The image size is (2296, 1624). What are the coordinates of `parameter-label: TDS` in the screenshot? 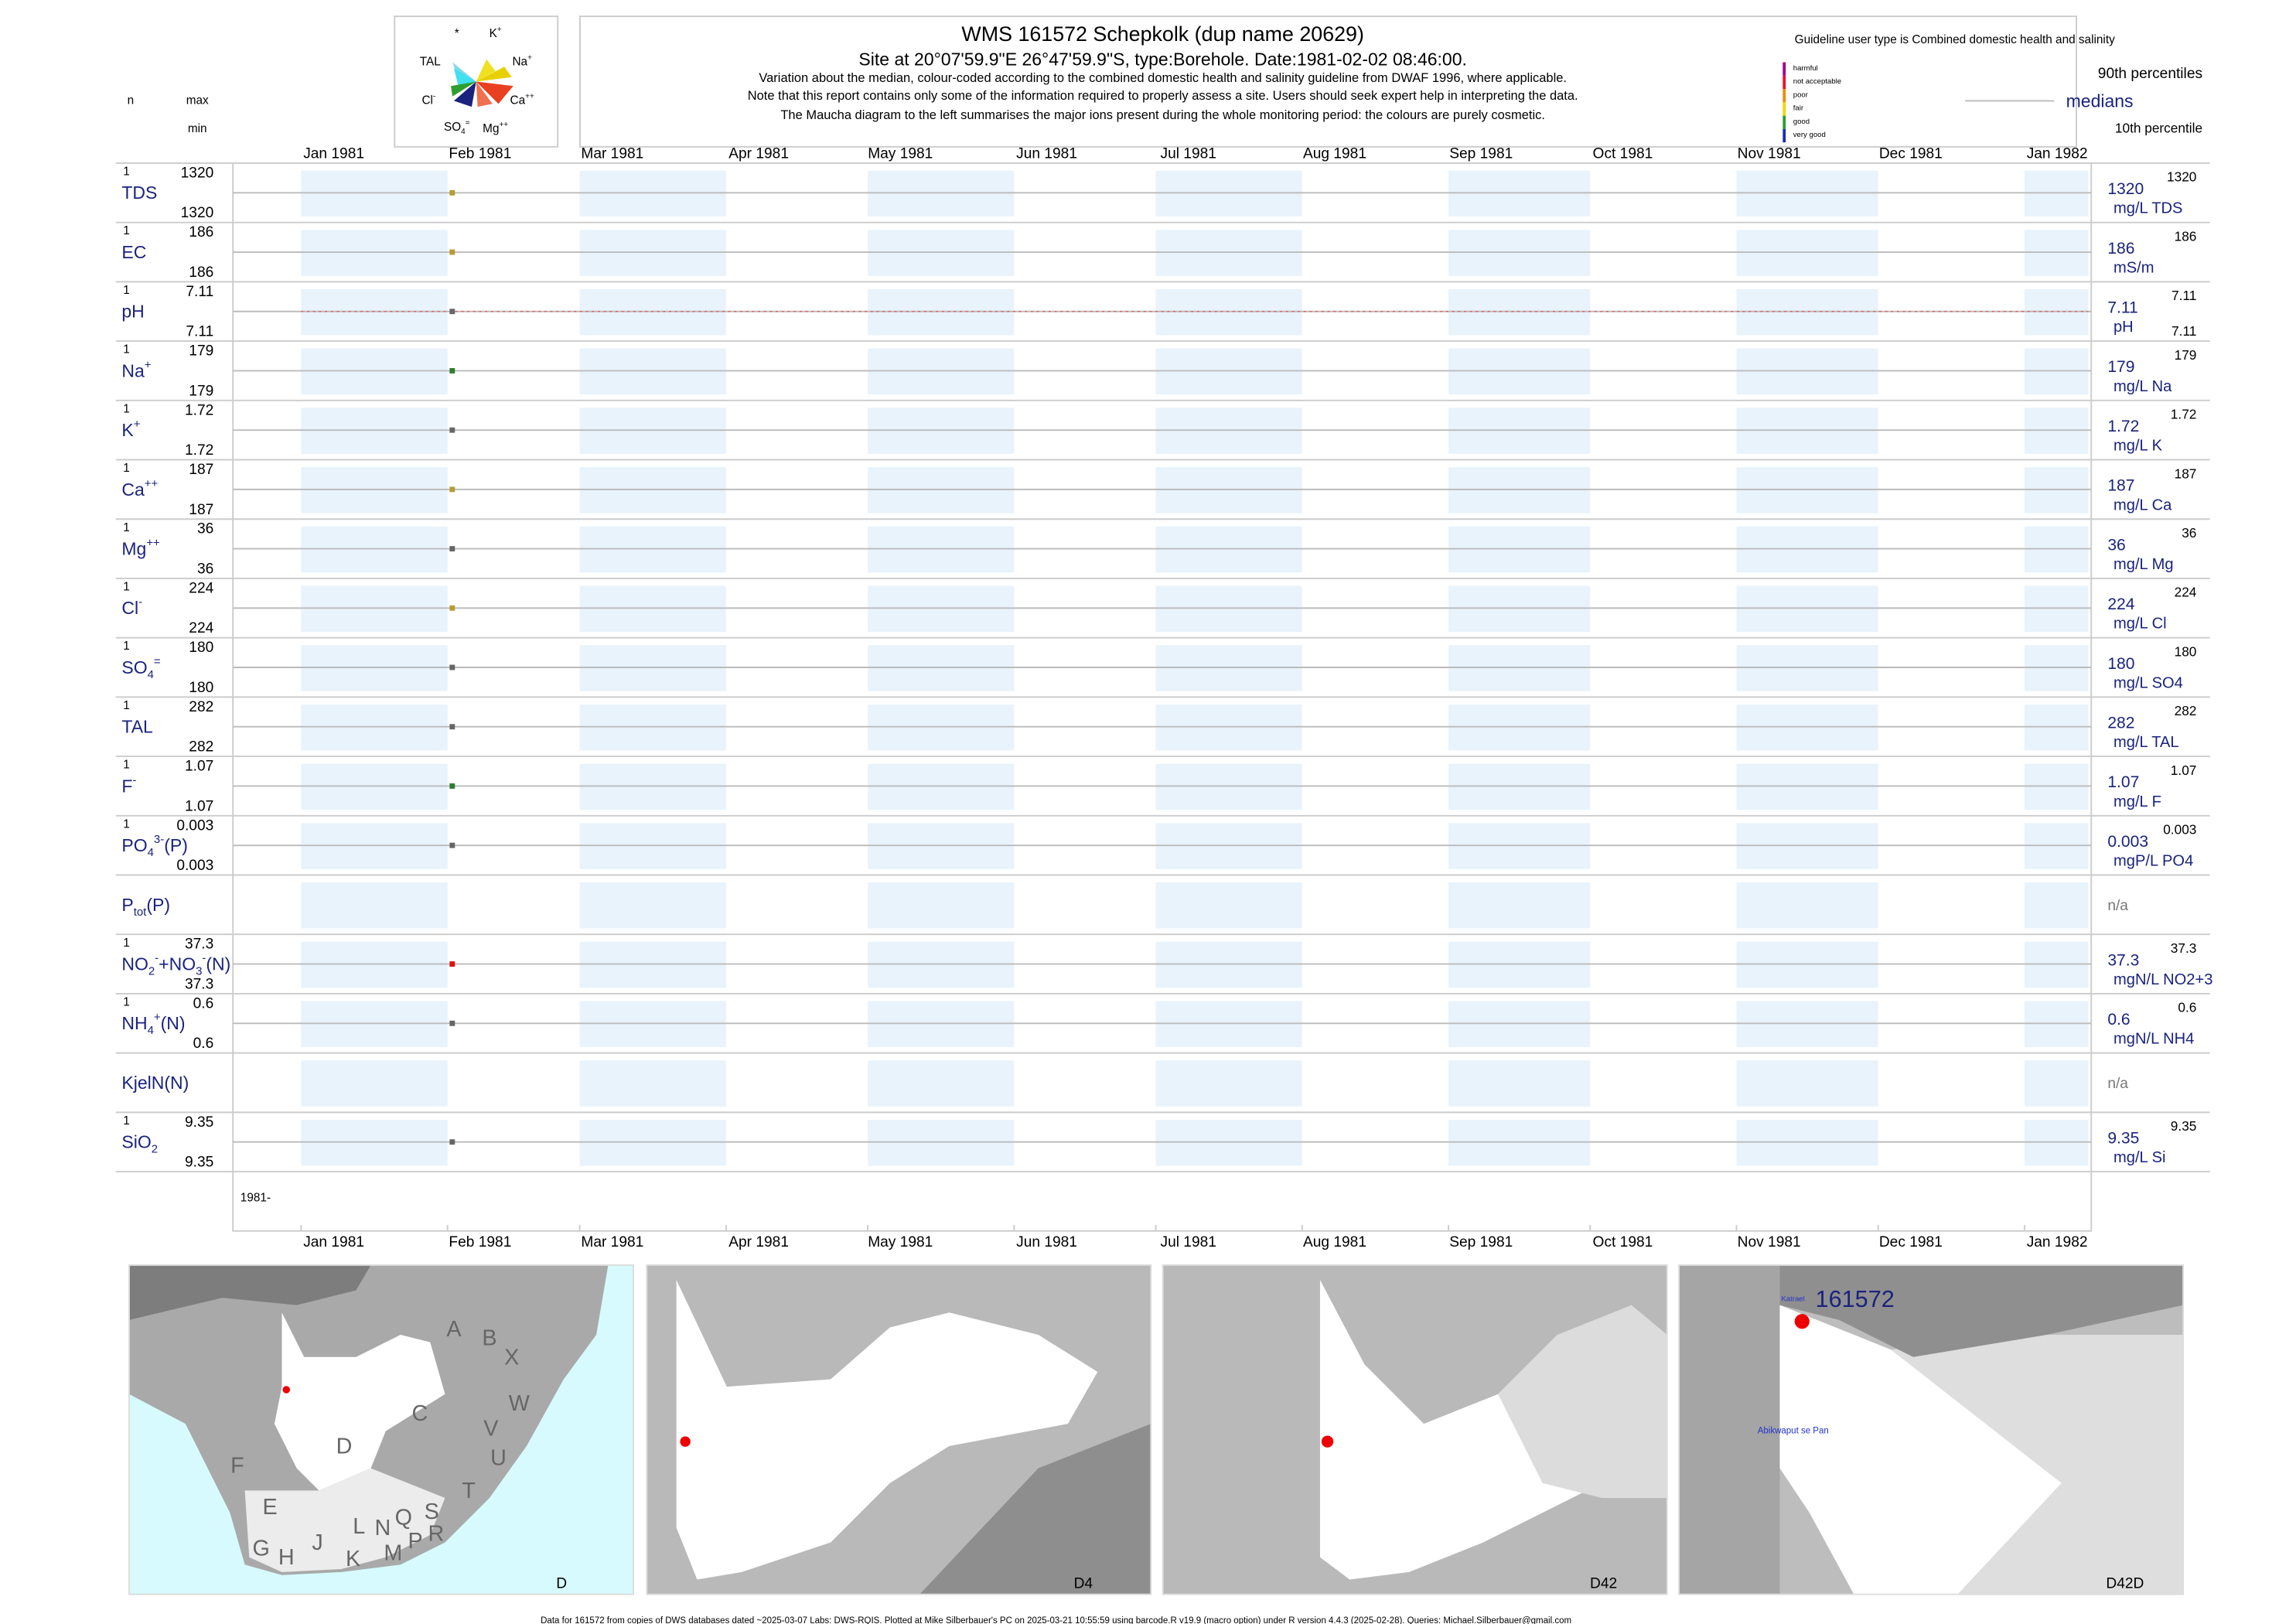 It's located at (139, 193).